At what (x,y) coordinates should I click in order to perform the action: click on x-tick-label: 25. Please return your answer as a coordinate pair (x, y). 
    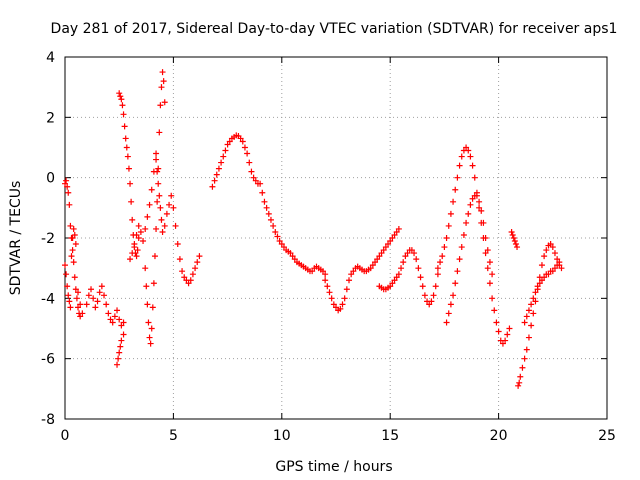
    Looking at the image, I should click on (607, 436).